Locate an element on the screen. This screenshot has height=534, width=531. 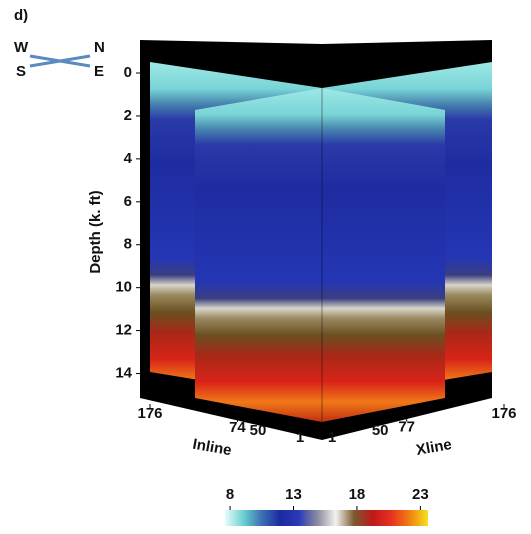
y-tick-label: 6 is located at coordinates (128, 201).